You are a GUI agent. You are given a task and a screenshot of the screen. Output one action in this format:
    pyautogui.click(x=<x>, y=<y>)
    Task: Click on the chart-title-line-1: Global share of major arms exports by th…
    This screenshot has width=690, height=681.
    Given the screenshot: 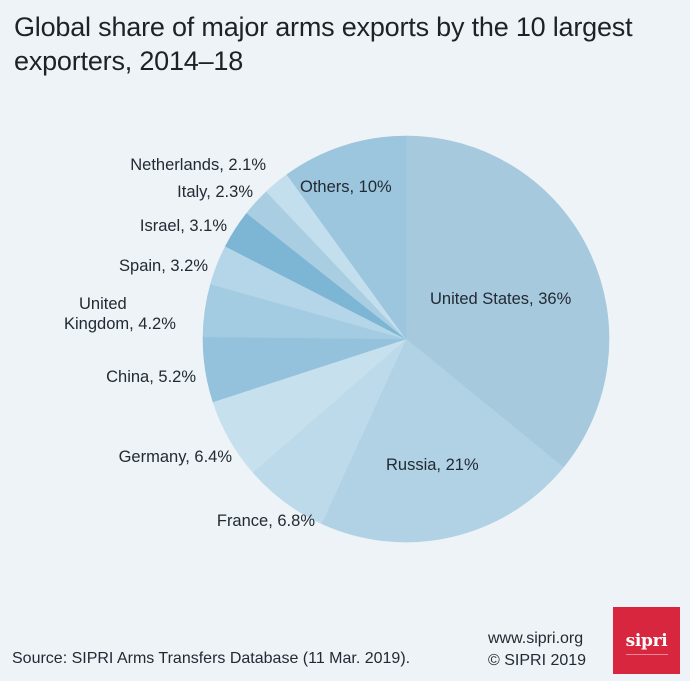 What is the action you would take?
    pyautogui.click(x=323, y=27)
    